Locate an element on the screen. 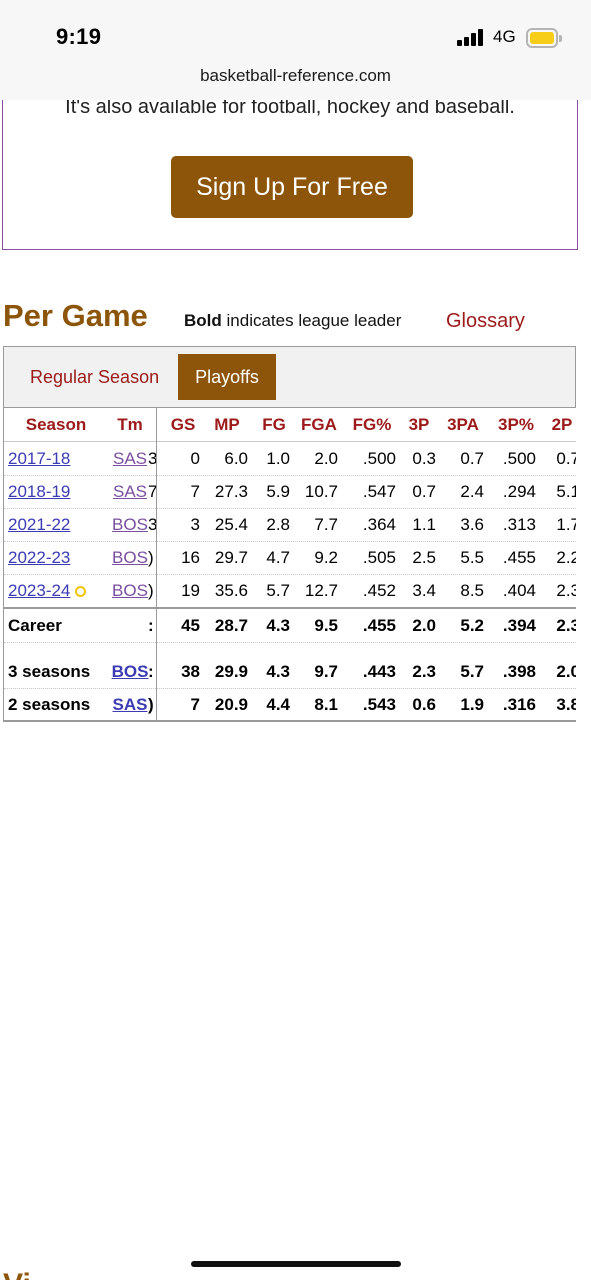 This screenshot has height=1280, width=591. cell-season: 2022-23 is located at coordinates (58, 557).